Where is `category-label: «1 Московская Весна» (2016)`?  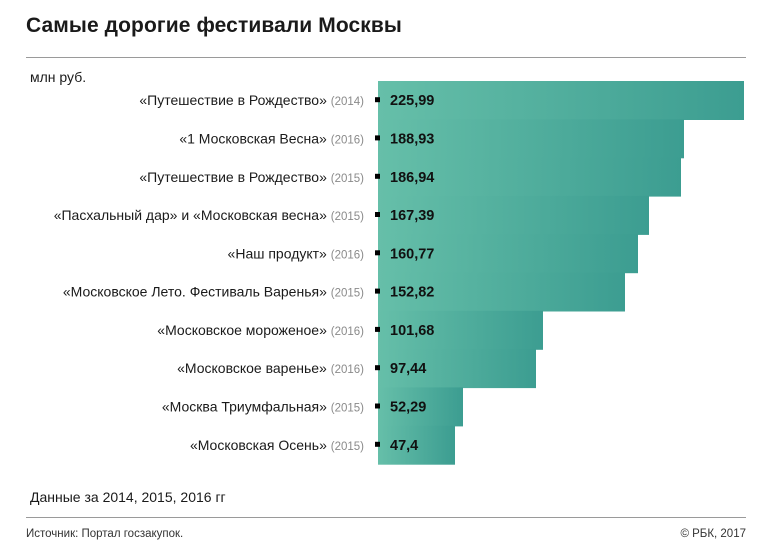 category-label: «1 Московская Весна» (2016) is located at coordinates (271, 138).